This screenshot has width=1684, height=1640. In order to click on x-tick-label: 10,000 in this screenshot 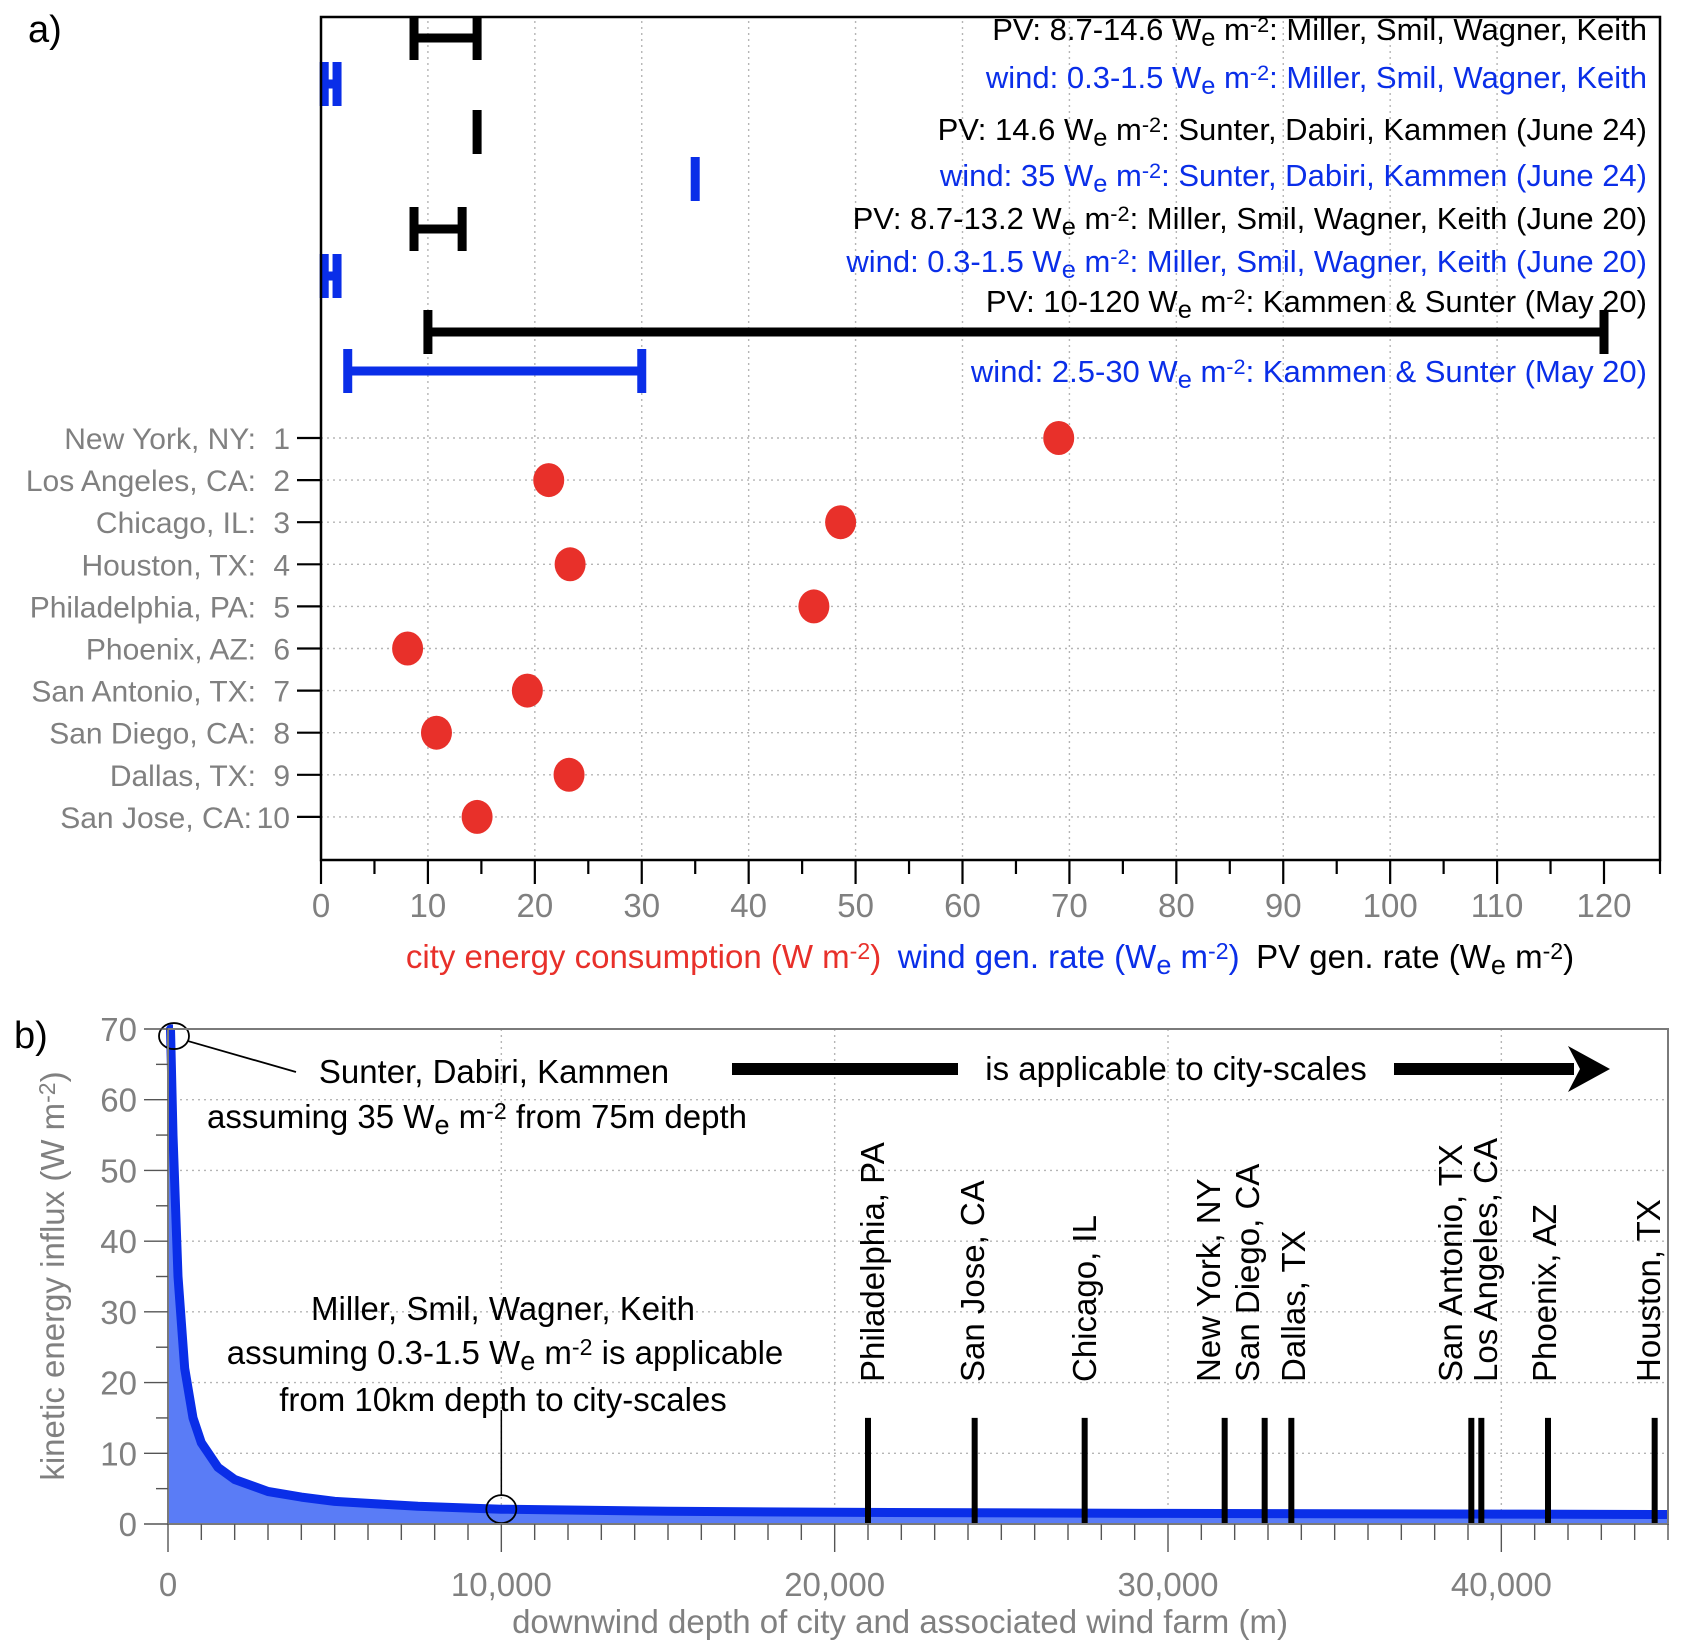, I will do `click(501, 1584)`.